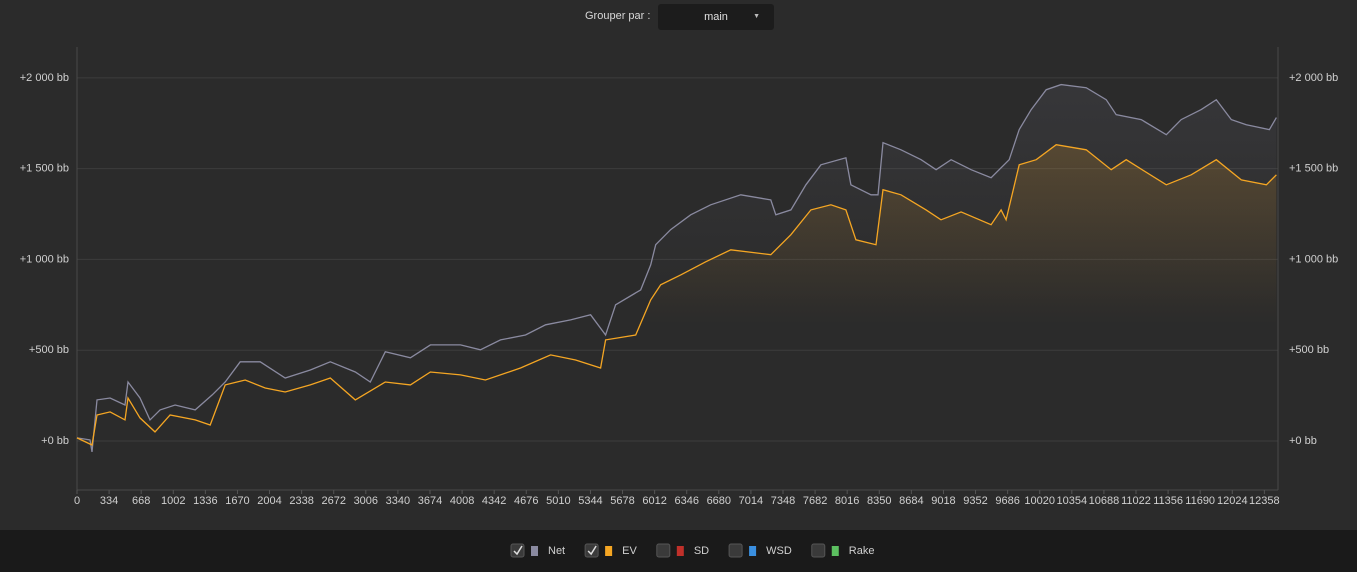 This screenshot has height=572, width=1357. Describe the element at coordinates (779, 551) in the screenshot. I see `legend-label: WSD` at that location.